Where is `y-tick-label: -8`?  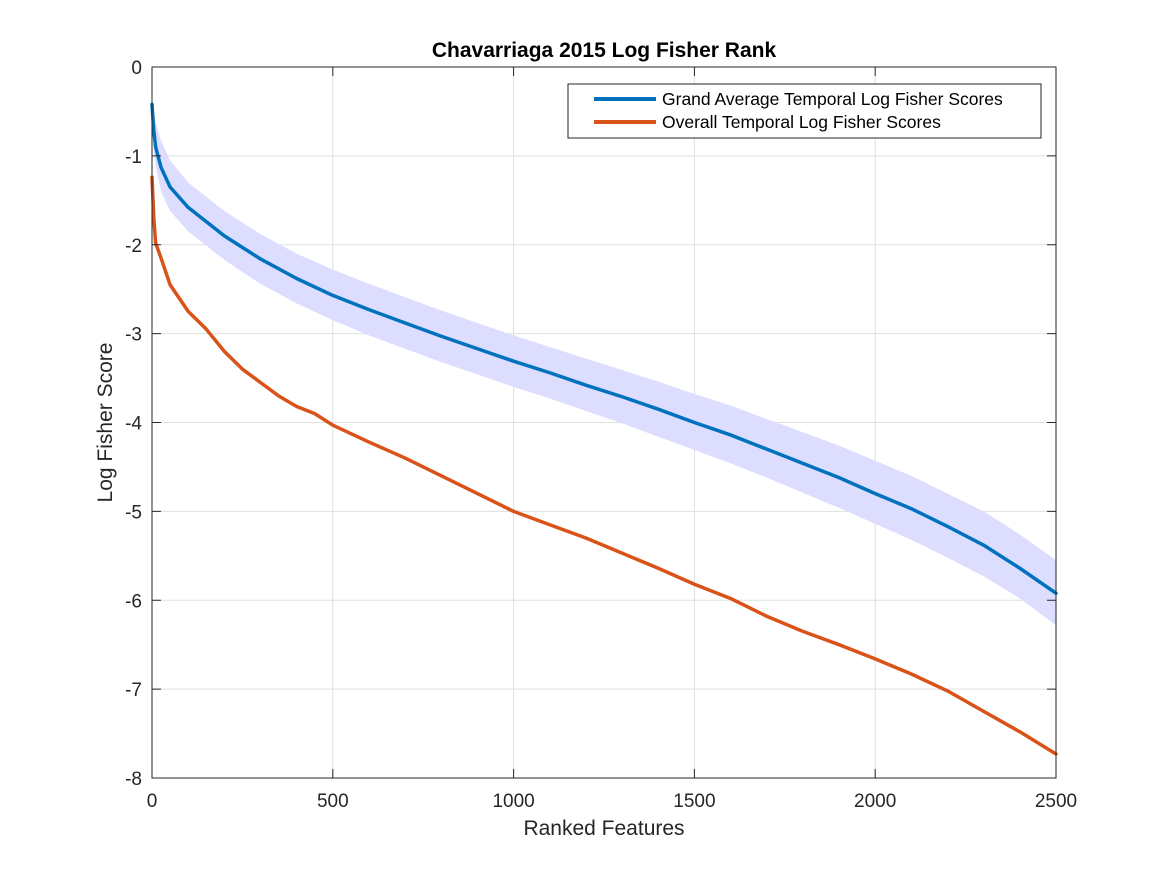 y-tick-label: -8 is located at coordinates (133, 779).